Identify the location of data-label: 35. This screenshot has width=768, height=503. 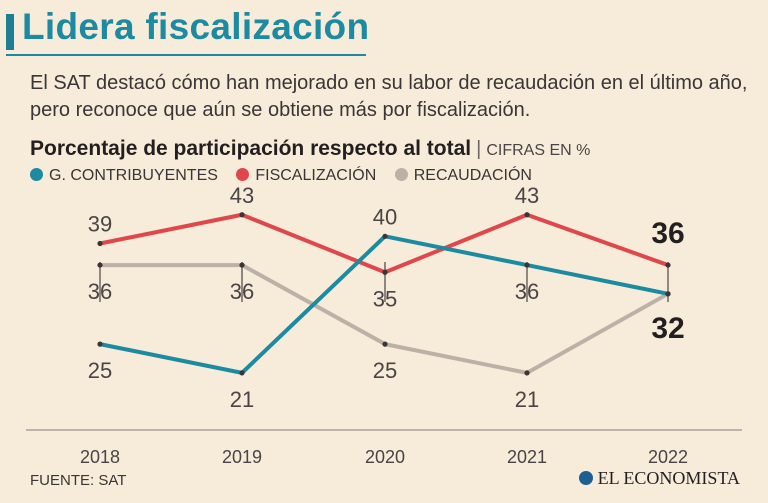
(385, 298).